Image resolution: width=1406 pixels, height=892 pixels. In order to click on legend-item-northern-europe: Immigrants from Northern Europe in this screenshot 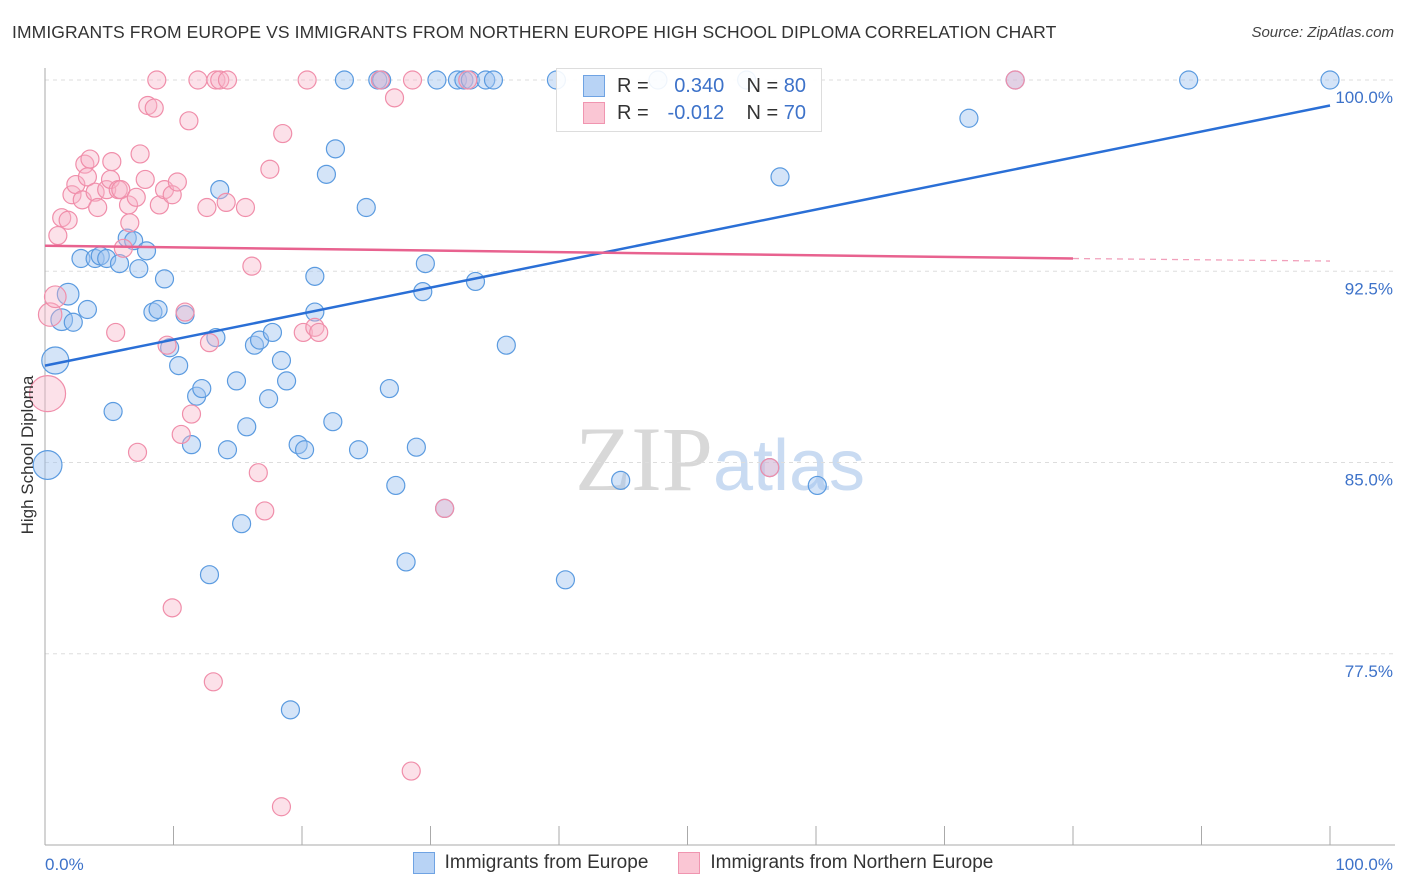, I will do `click(835, 863)`.